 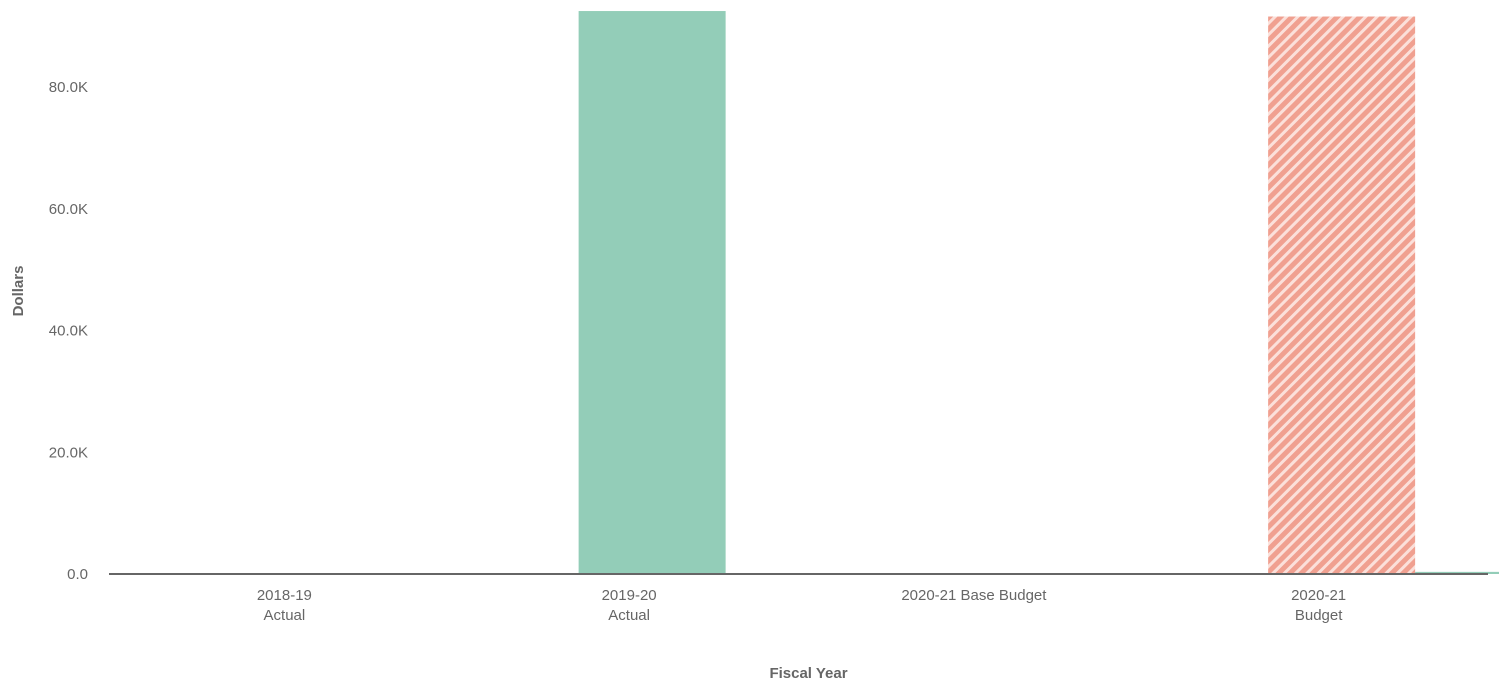 I want to click on x-tick-label-line: Budget, so click(x=1319, y=615).